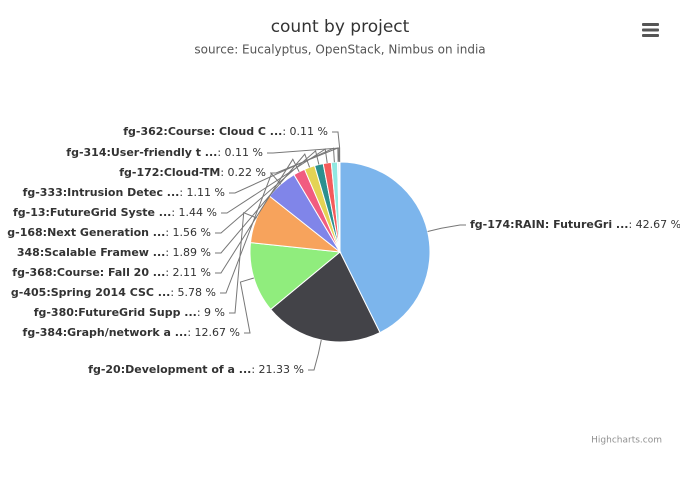  What do you see at coordinates (169, 172) in the screenshot?
I see `label-name: fg-172:Cloud-TM` at bounding box center [169, 172].